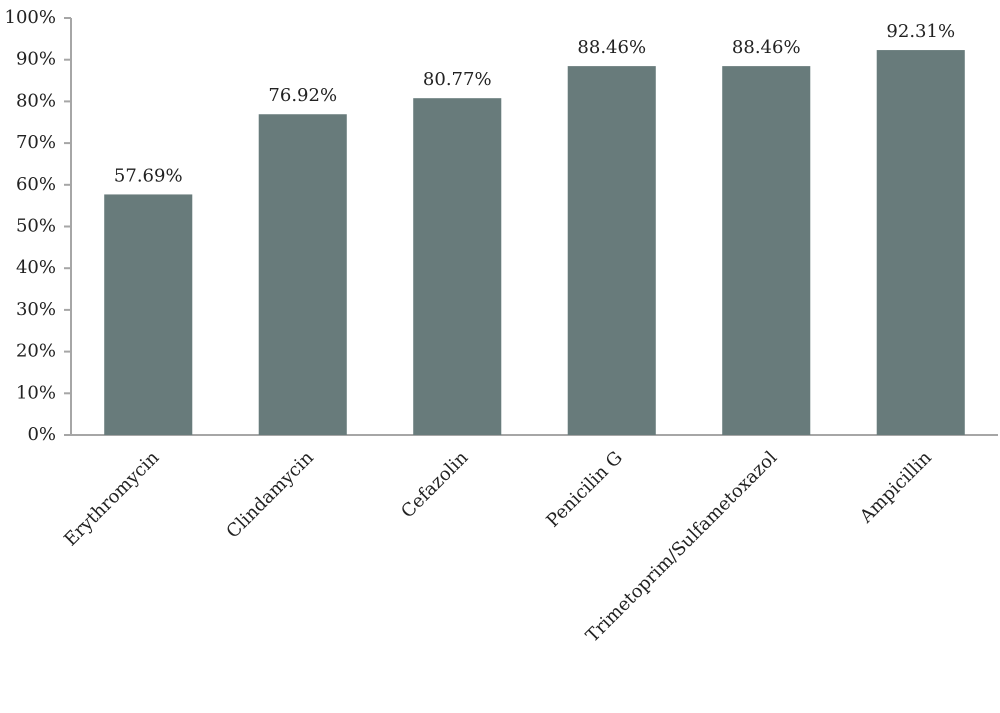  I want to click on value-label: 80.77%, so click(457, 79).